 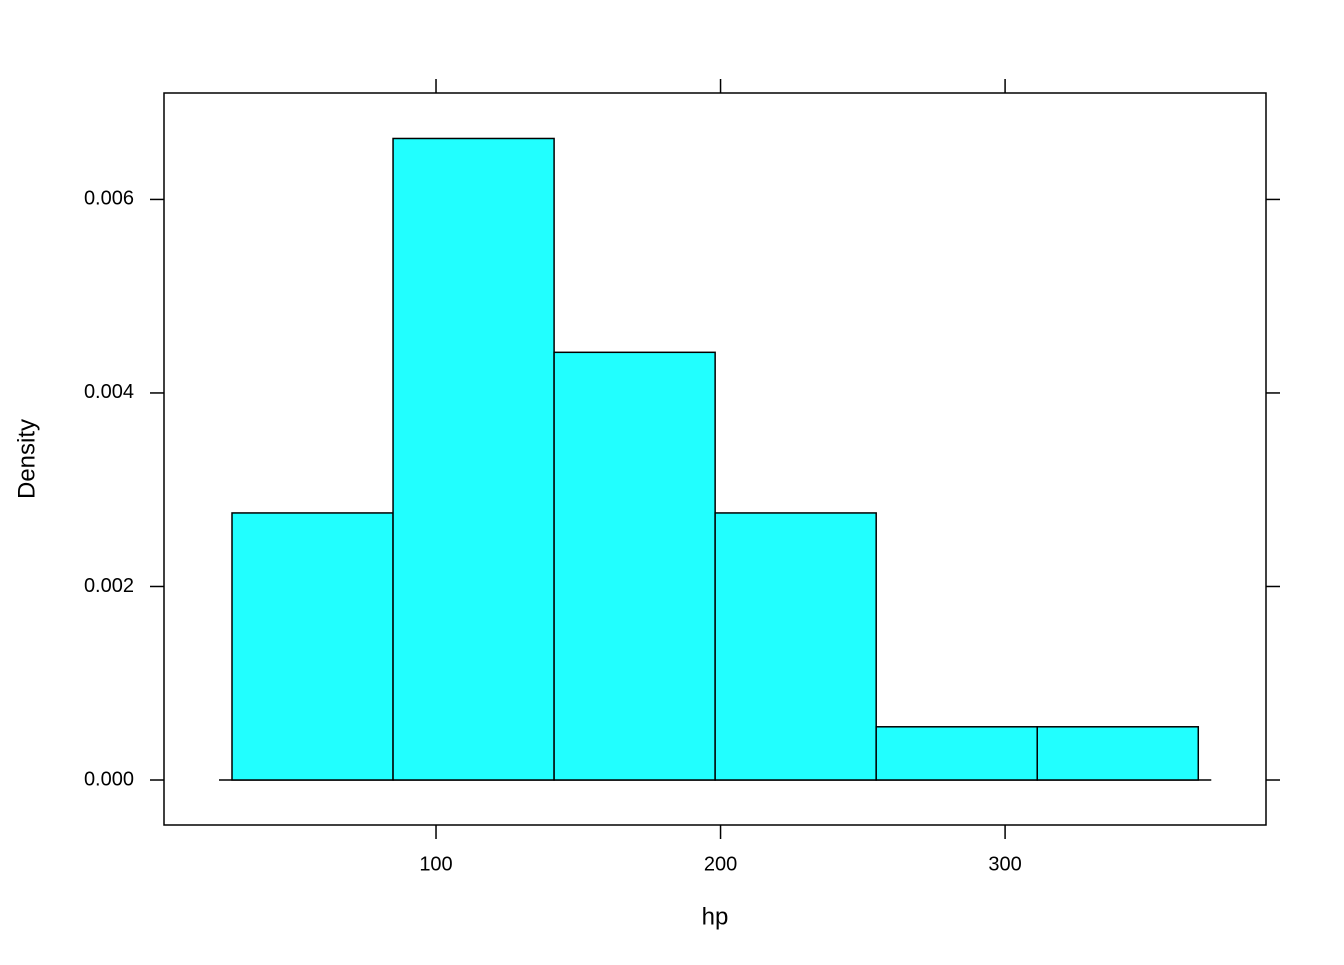 I want to click on x-axis-label: hp, so click(x=715, y=916).